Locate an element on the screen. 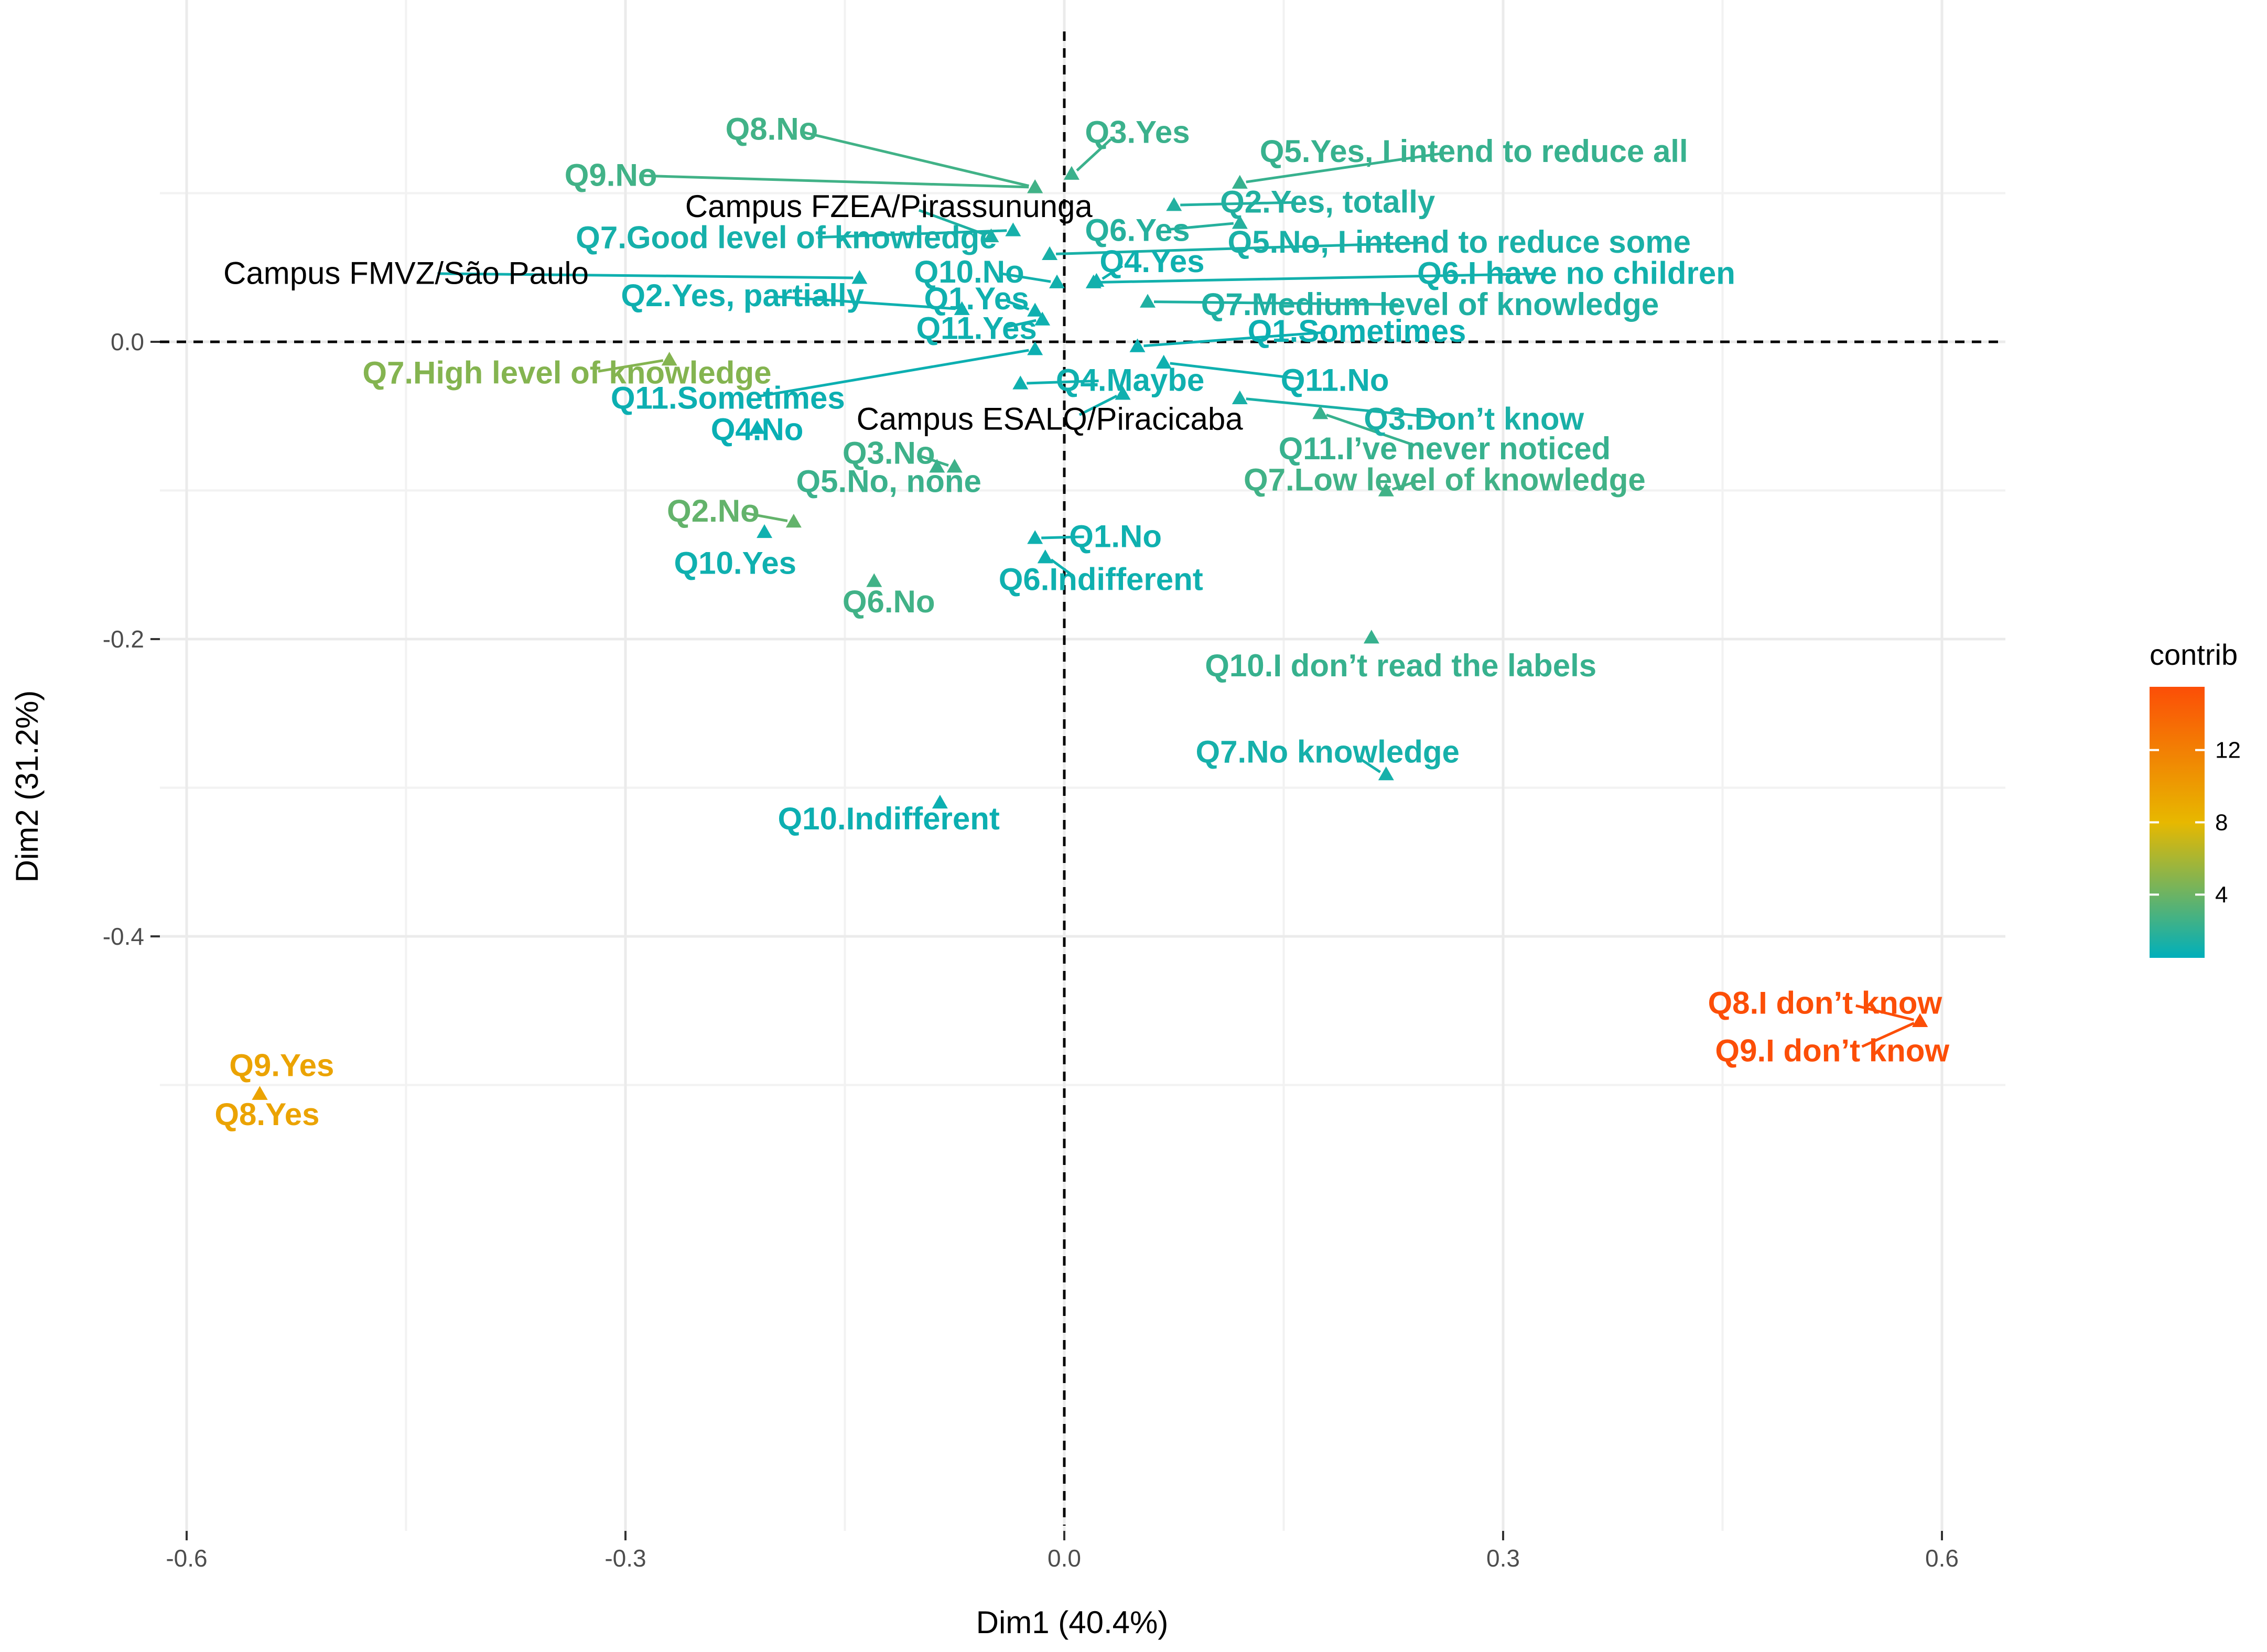 Image resolution: width=2267 pixels, height=1652 pixels. point-label: Q1.No is located at coordinates (1115, 536).